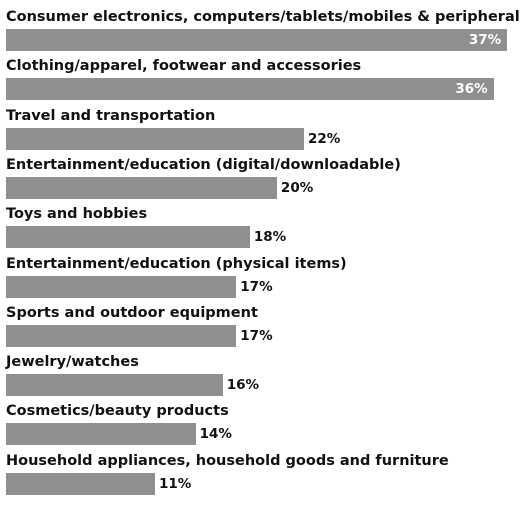 The height and width of the screenshot is (506, 520). Describe the element at coordinates (243, 385) in the screenshot. I see `value-label: 16%` at that location.